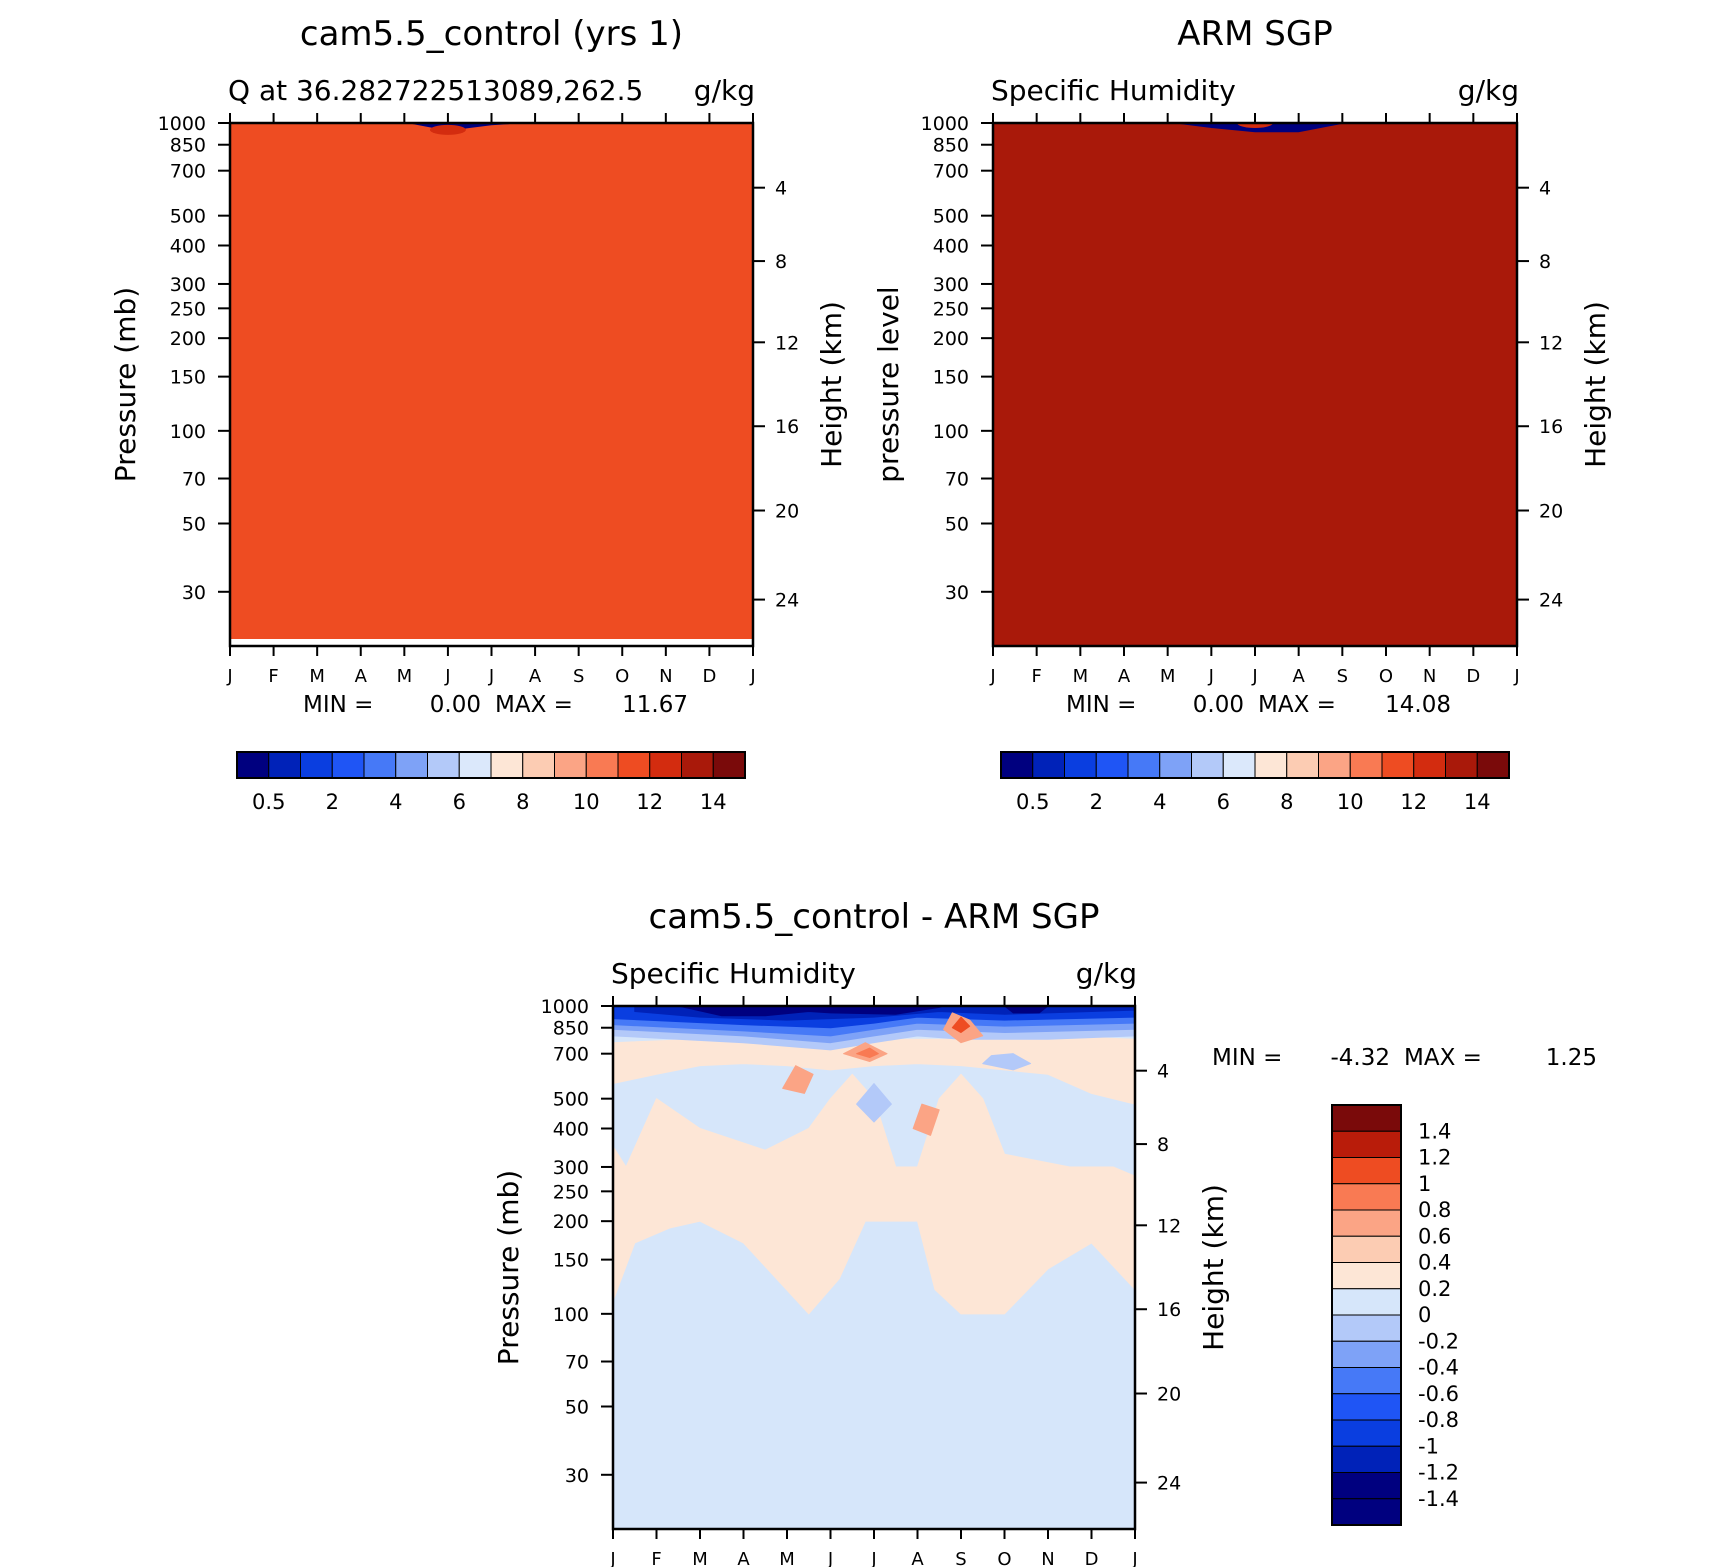 The height and width of the screenshot is (1567, 1710). What do you see at coordinates (1032, 802) in the screenshot?
I see `colorbar-label: 0.5` at bounding box center [1032, 802].